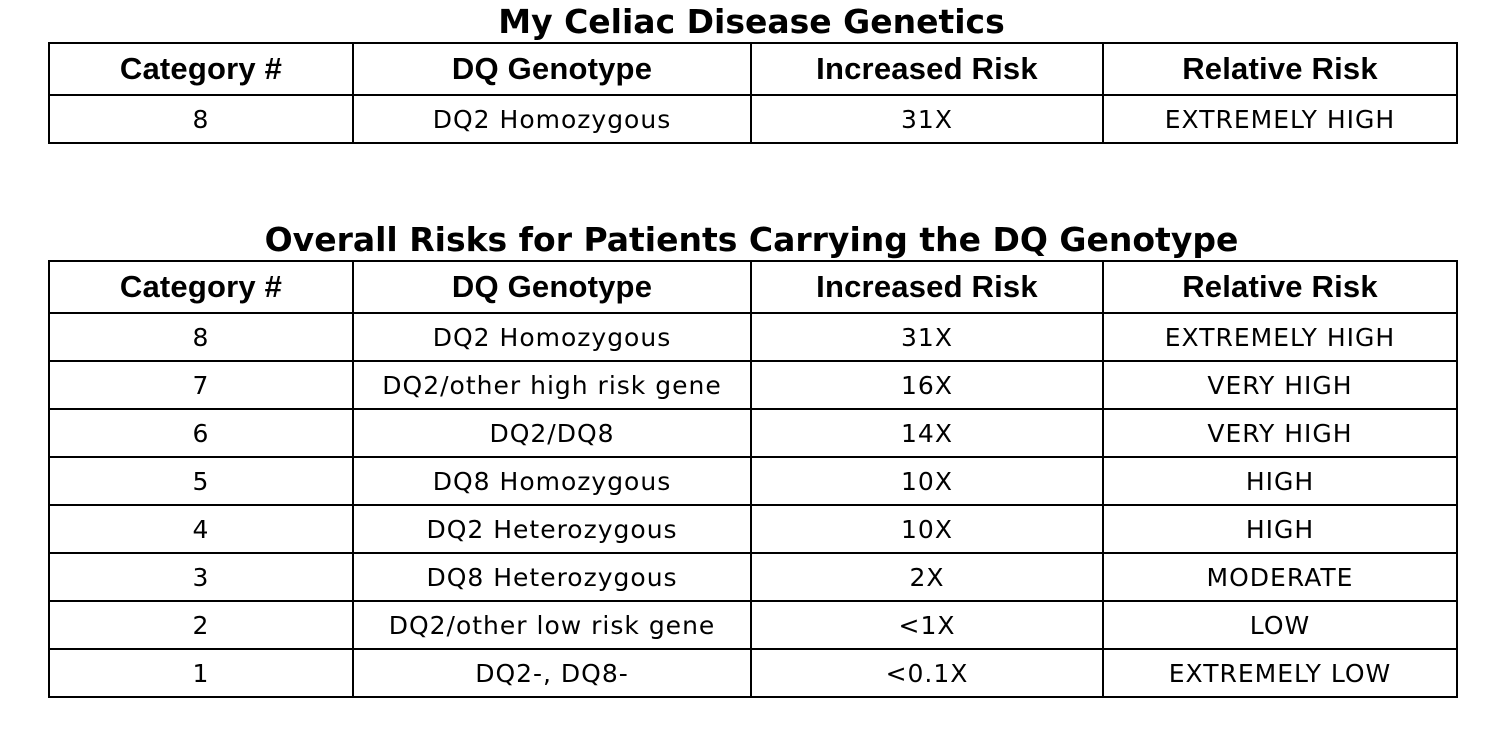 The height and width of the screenshot is (742, 1496). Describe the element at coordinates (1280, 625) in the screenshot. I see `cell-relative-risk: LOW` at that location.